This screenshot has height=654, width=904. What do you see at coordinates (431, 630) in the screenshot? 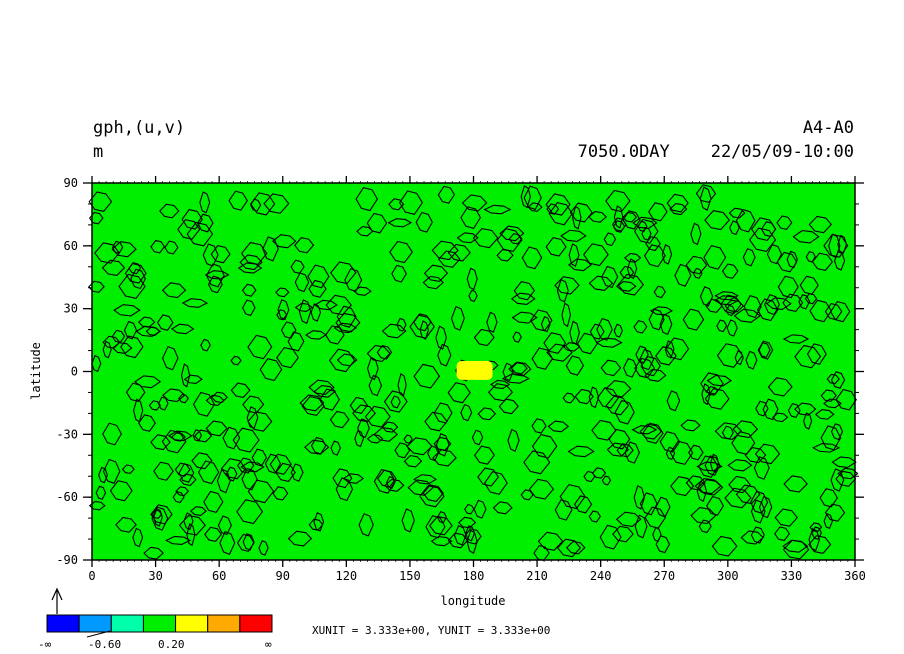
I see `units-annotation: XUNIT = 3.333e+00, YUNIT = 3.333e+00` at bounding box center [431, 630].